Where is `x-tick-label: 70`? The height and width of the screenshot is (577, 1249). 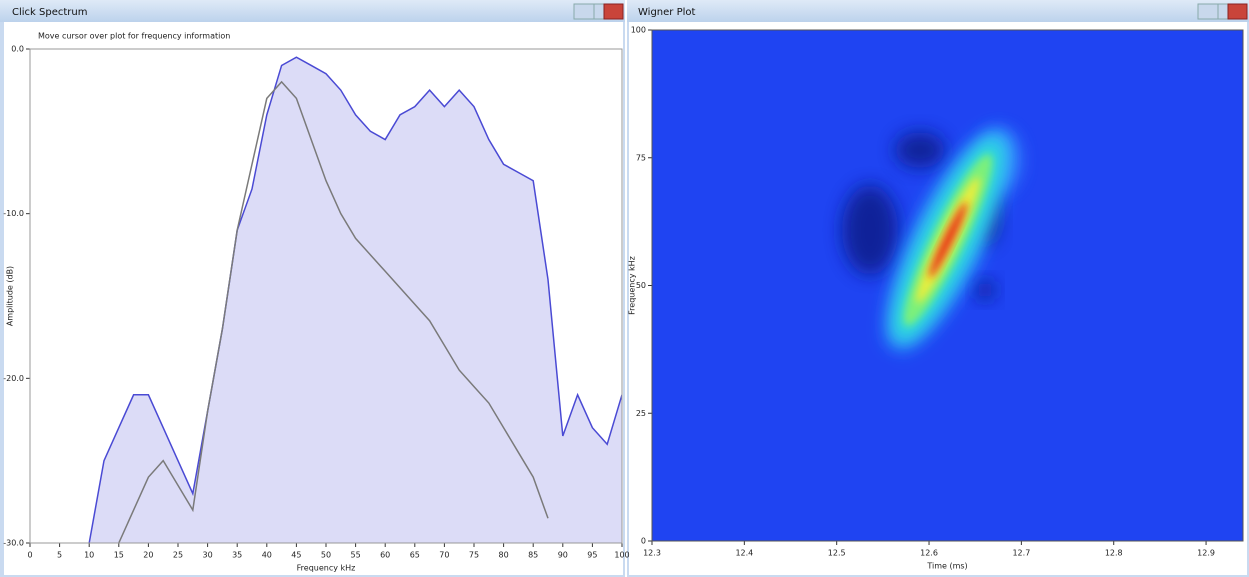
x-tick-label: 70 is located at coordinates (444, 555).